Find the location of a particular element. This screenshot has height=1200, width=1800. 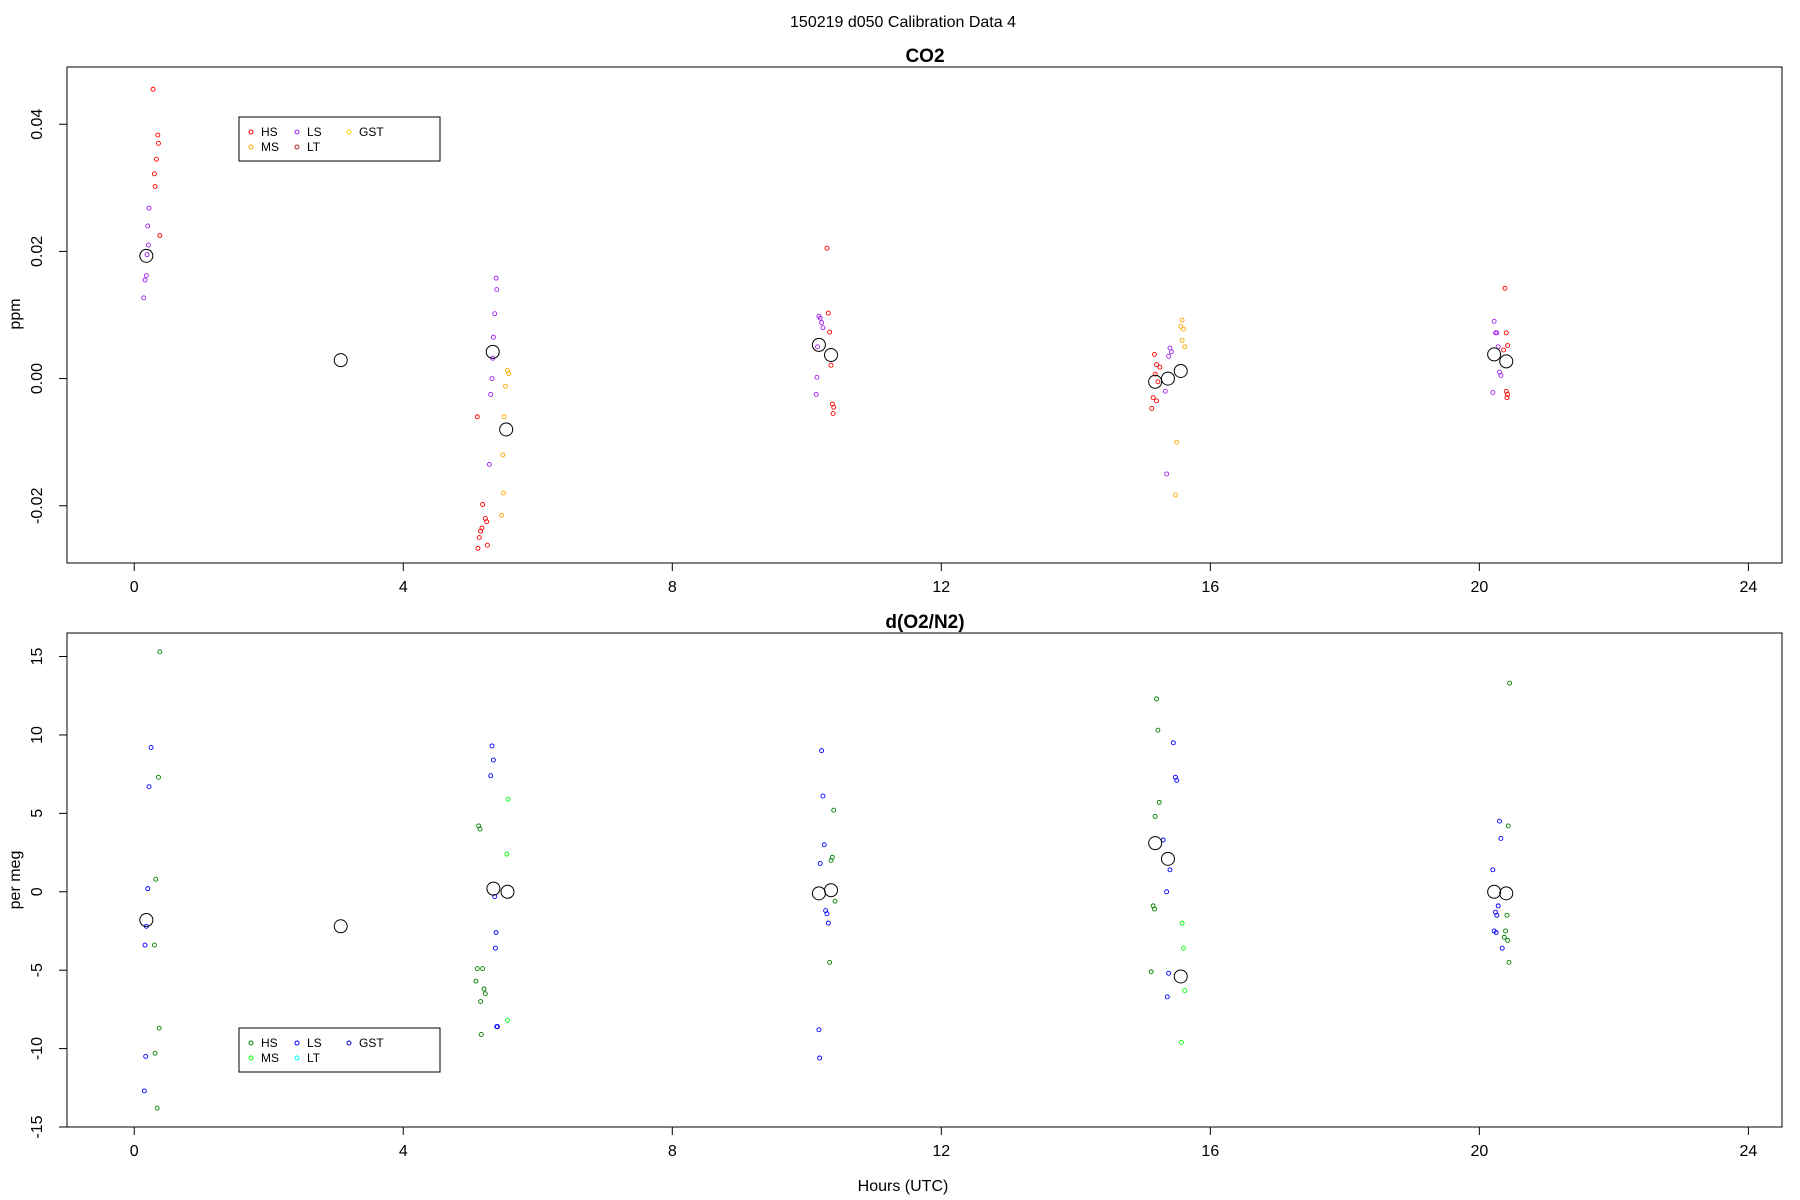

y-tick-label: 10 is located at coordinates (37, 735).